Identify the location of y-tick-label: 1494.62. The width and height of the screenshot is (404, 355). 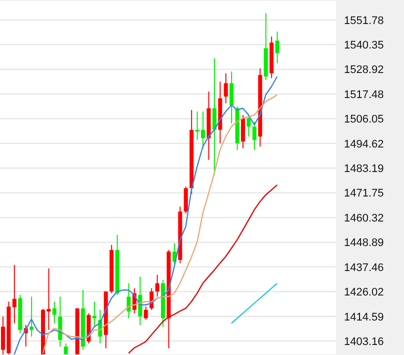
(364, 144).